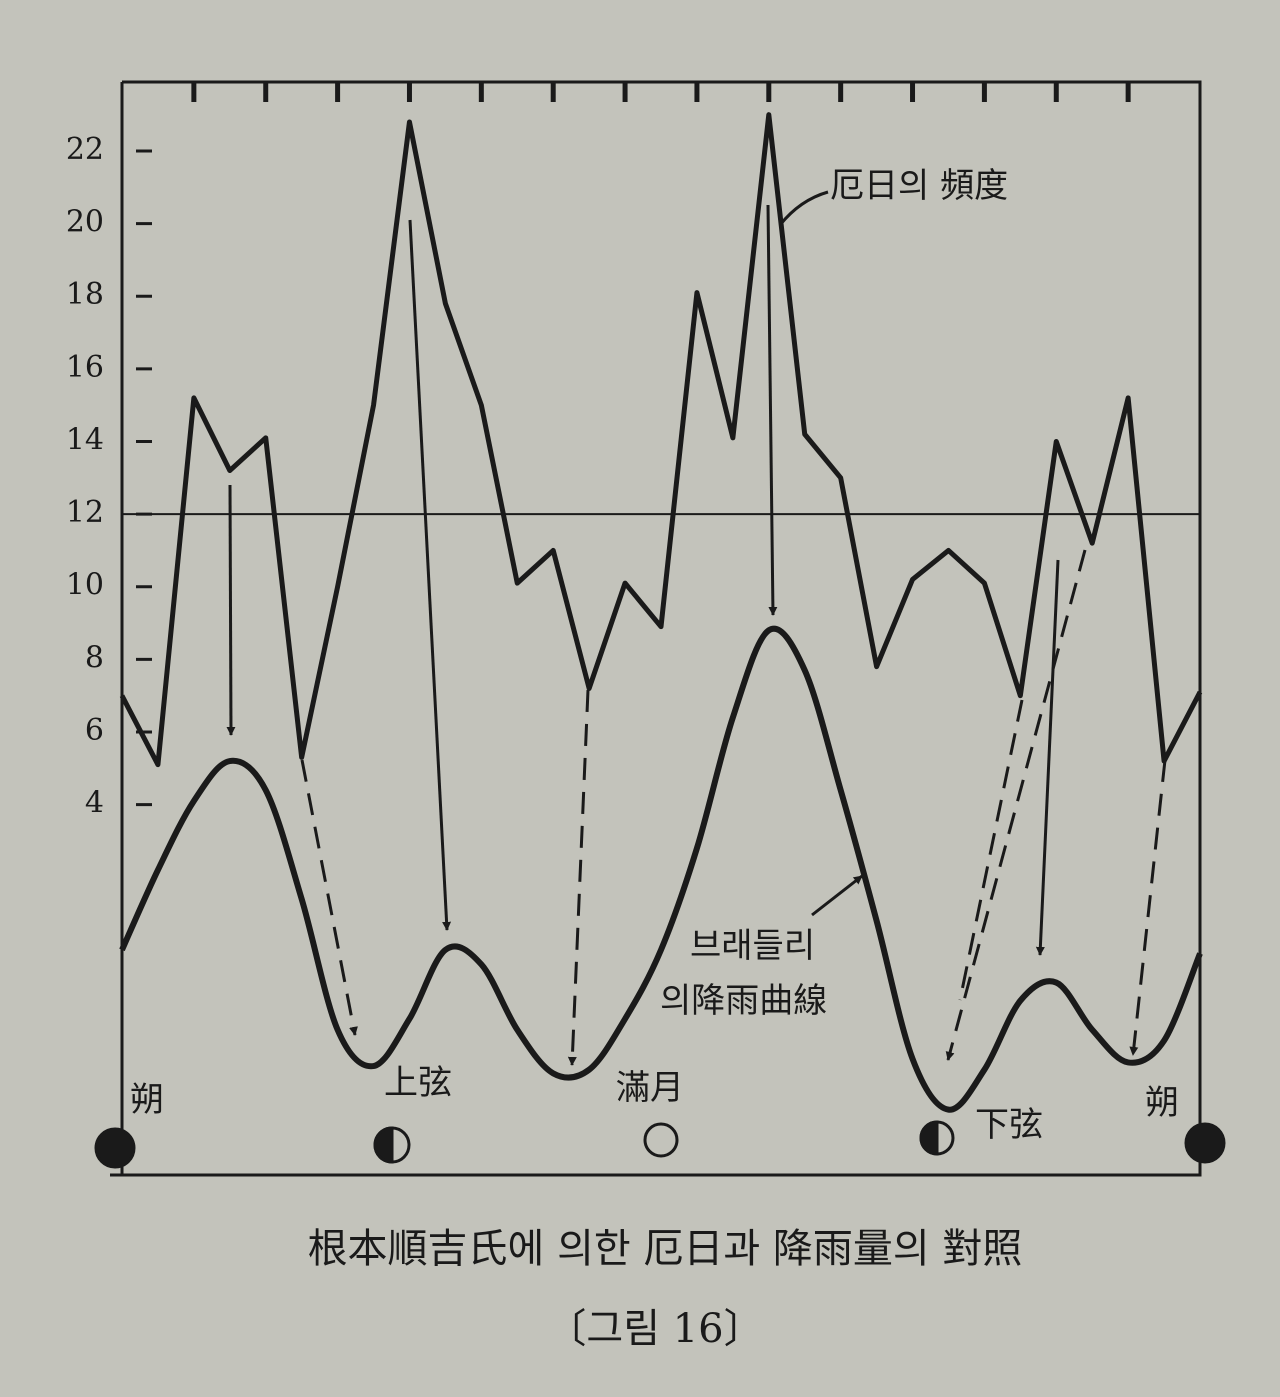 Image resolution: width=1280 pixels, height=1397 pixels. What do you see at coordinates (661, 1140) in the screenshot?
I see `full-moon` at bounding box center [661, 1140].